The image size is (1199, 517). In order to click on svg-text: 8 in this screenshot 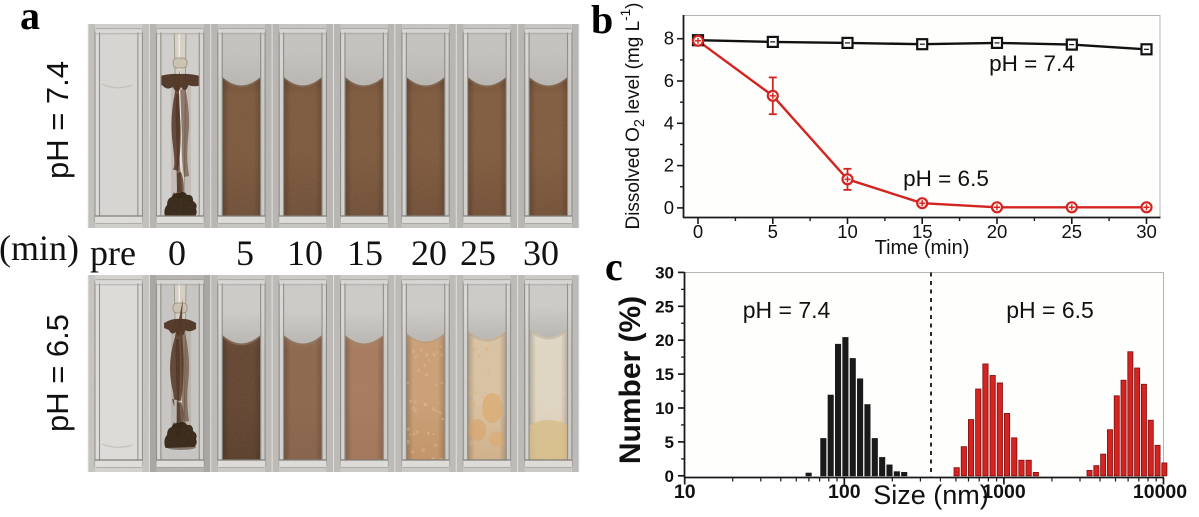, I will do `click(669, 38)`.